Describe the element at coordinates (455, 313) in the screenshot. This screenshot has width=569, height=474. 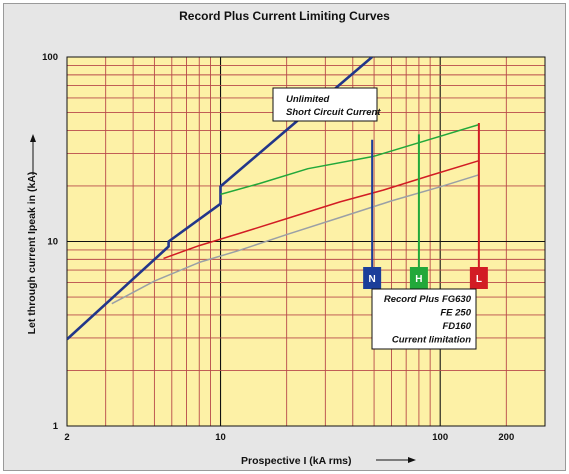
I see `annotation-limitation-text: FE 250` at that location.